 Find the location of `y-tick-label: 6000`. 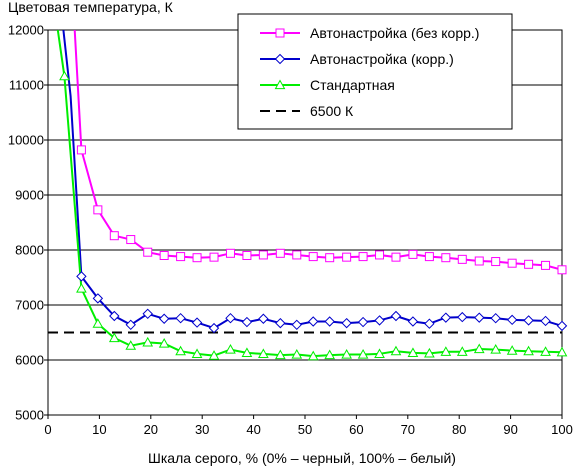

y-tick-label: 6000 is located at coordinates (29, 360).